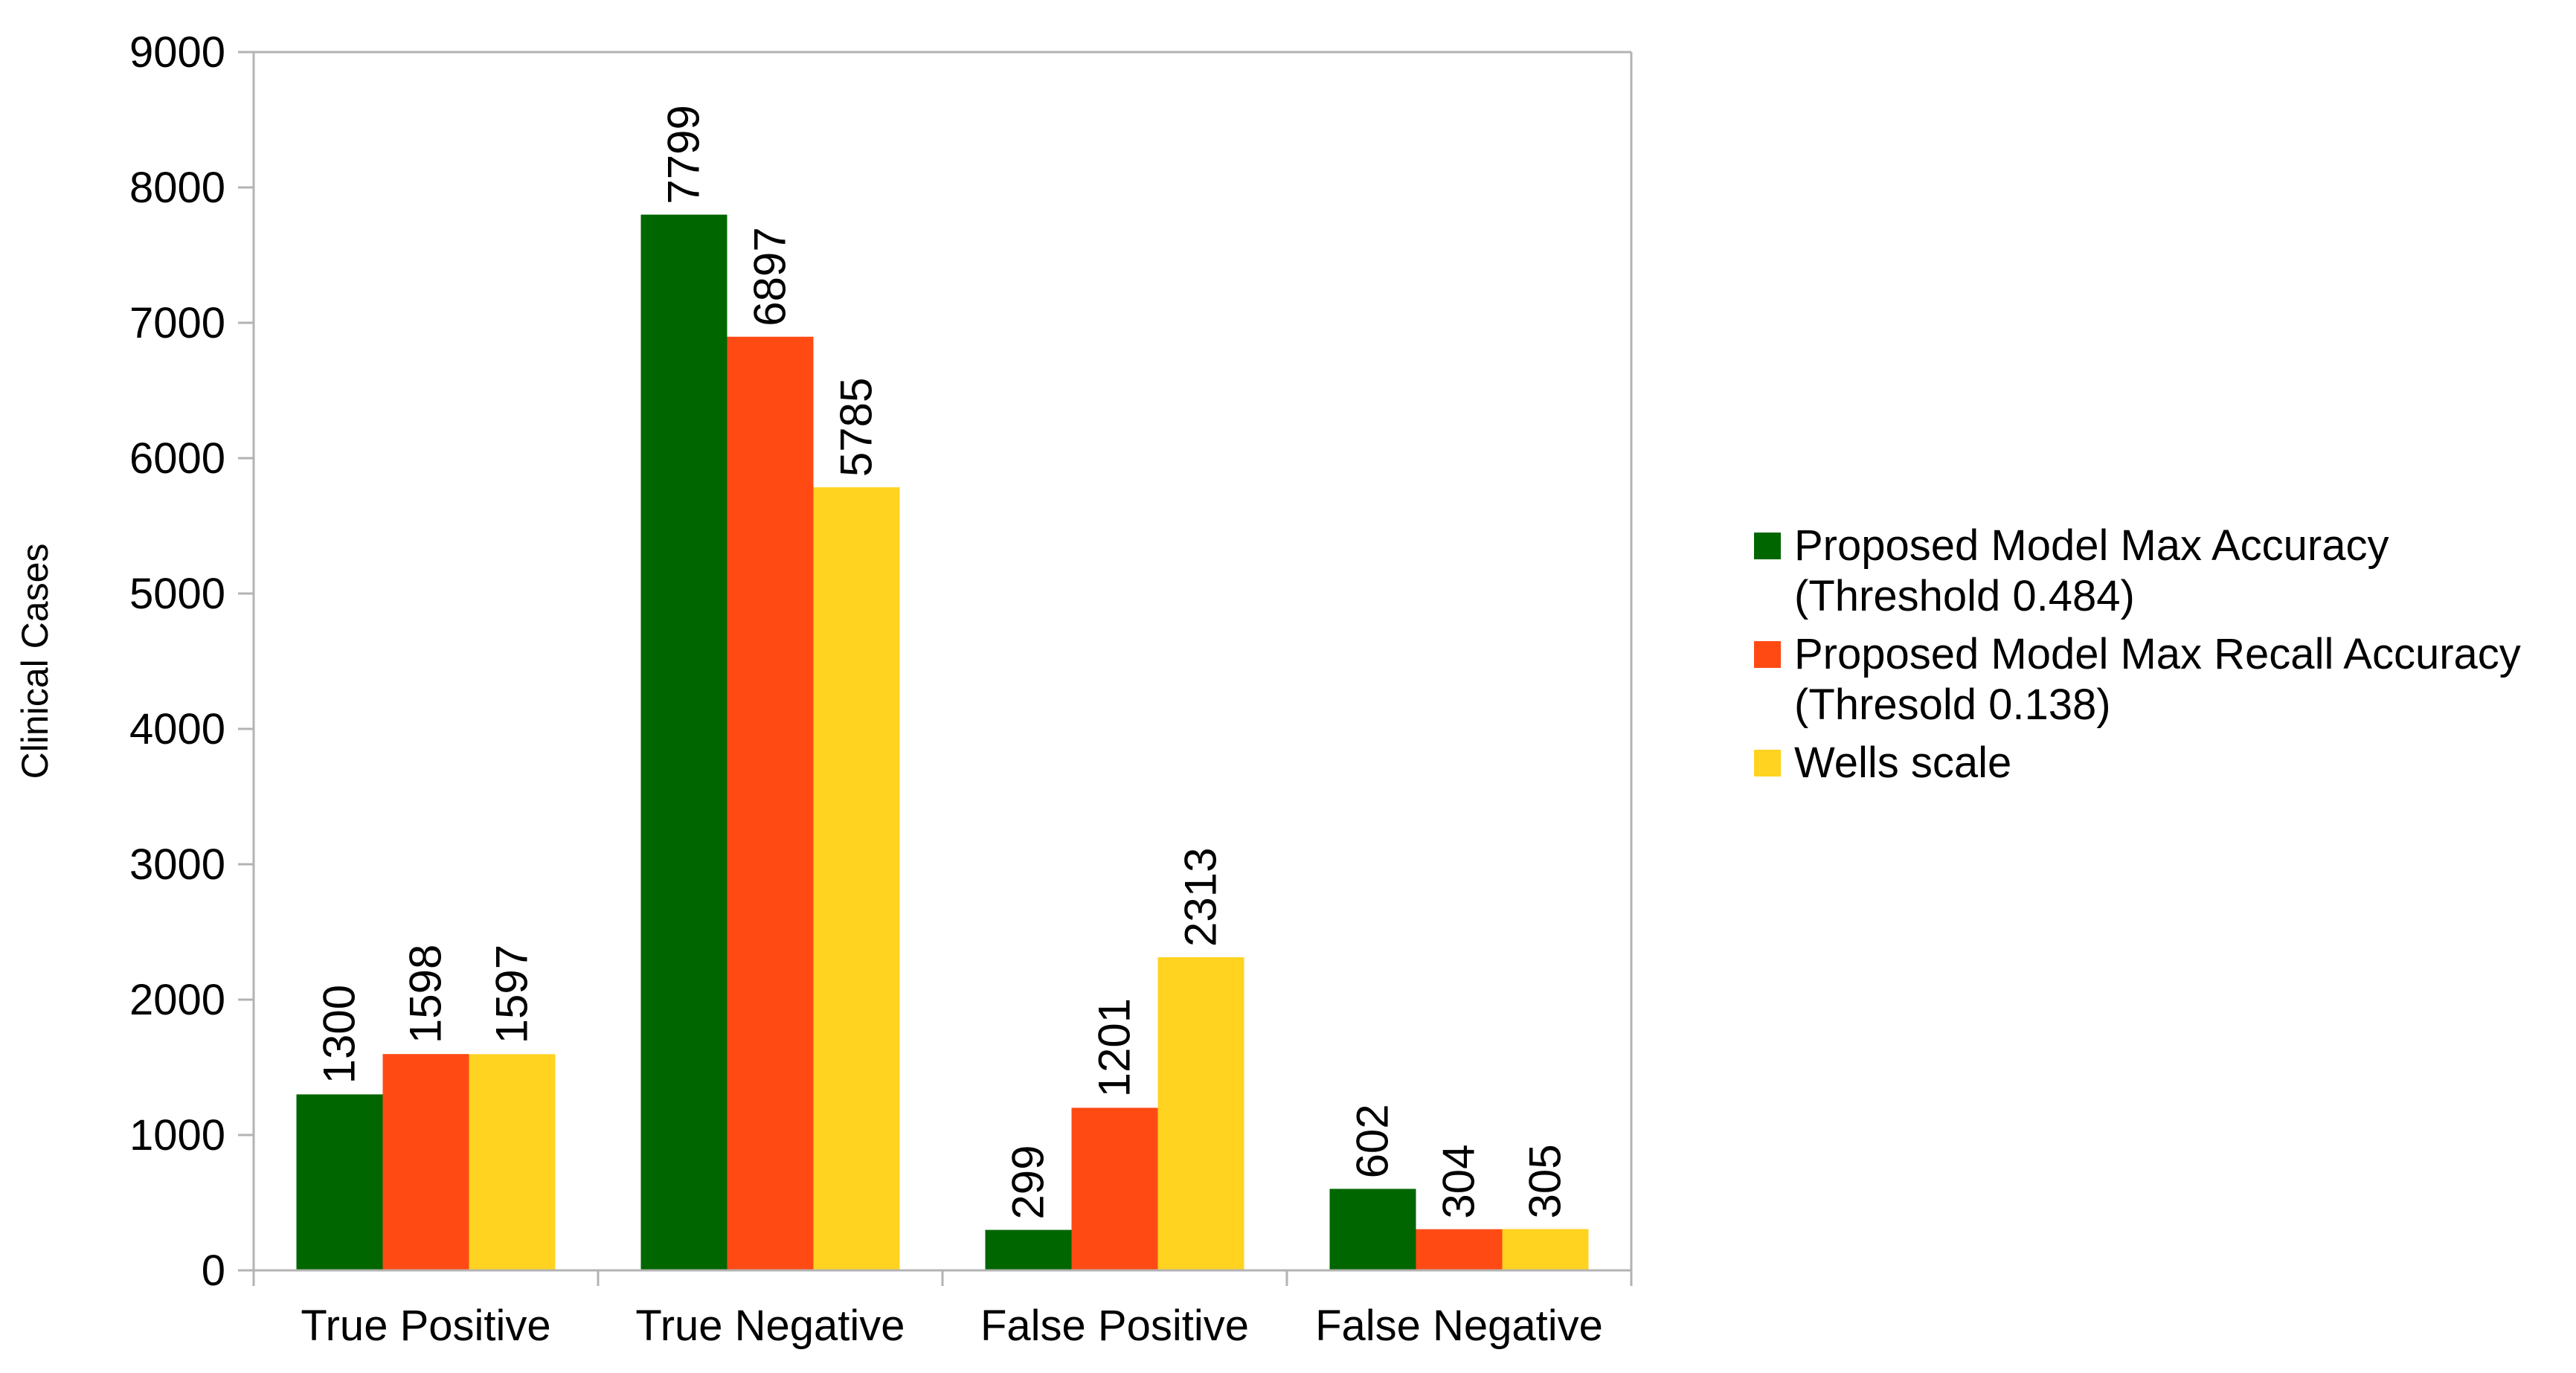 The width and height of the screenshot is (2576, 1373). I want to click on legend-item: Wells scale, so click(2163, 763).